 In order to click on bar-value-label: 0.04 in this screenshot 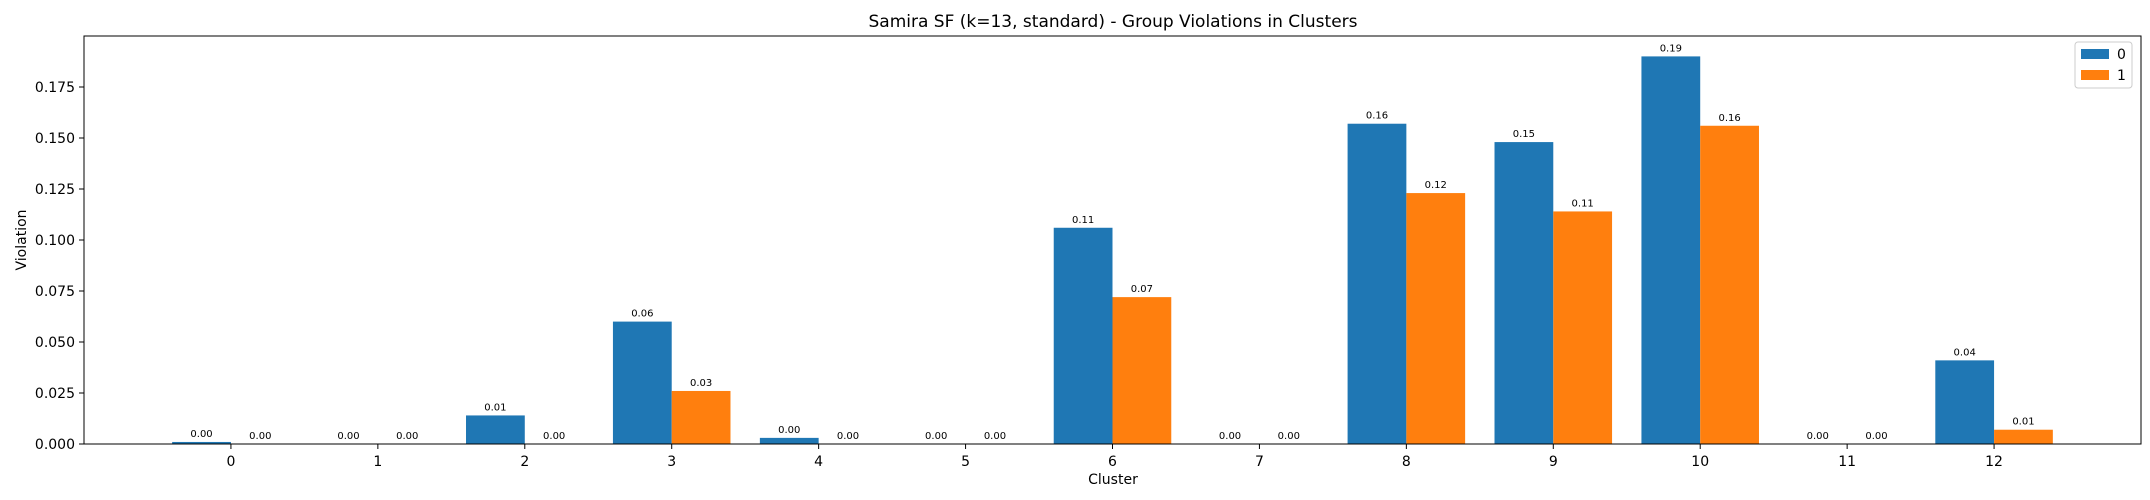, I will do `click(1965, 352)`.